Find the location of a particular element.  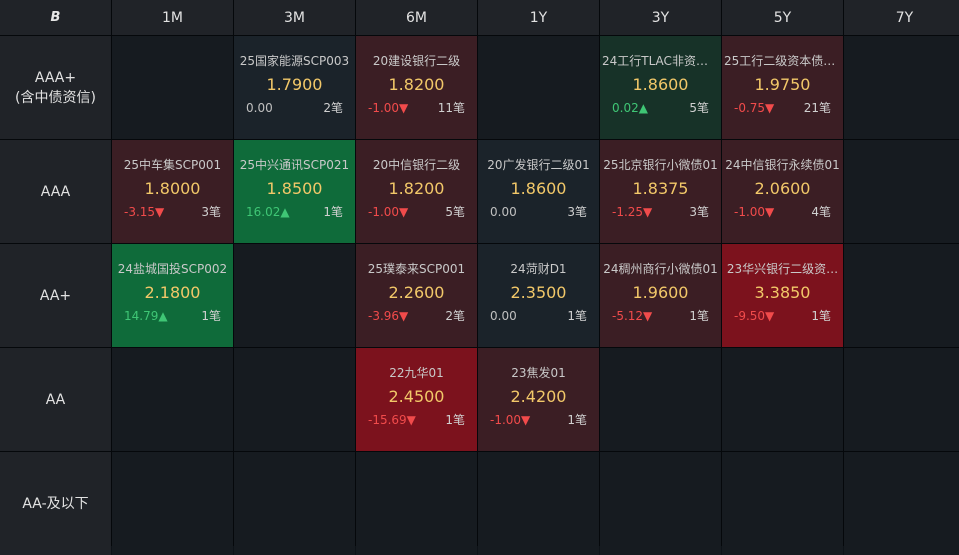

bond-yield: 1.7900 is located at coordinates (294, 84).